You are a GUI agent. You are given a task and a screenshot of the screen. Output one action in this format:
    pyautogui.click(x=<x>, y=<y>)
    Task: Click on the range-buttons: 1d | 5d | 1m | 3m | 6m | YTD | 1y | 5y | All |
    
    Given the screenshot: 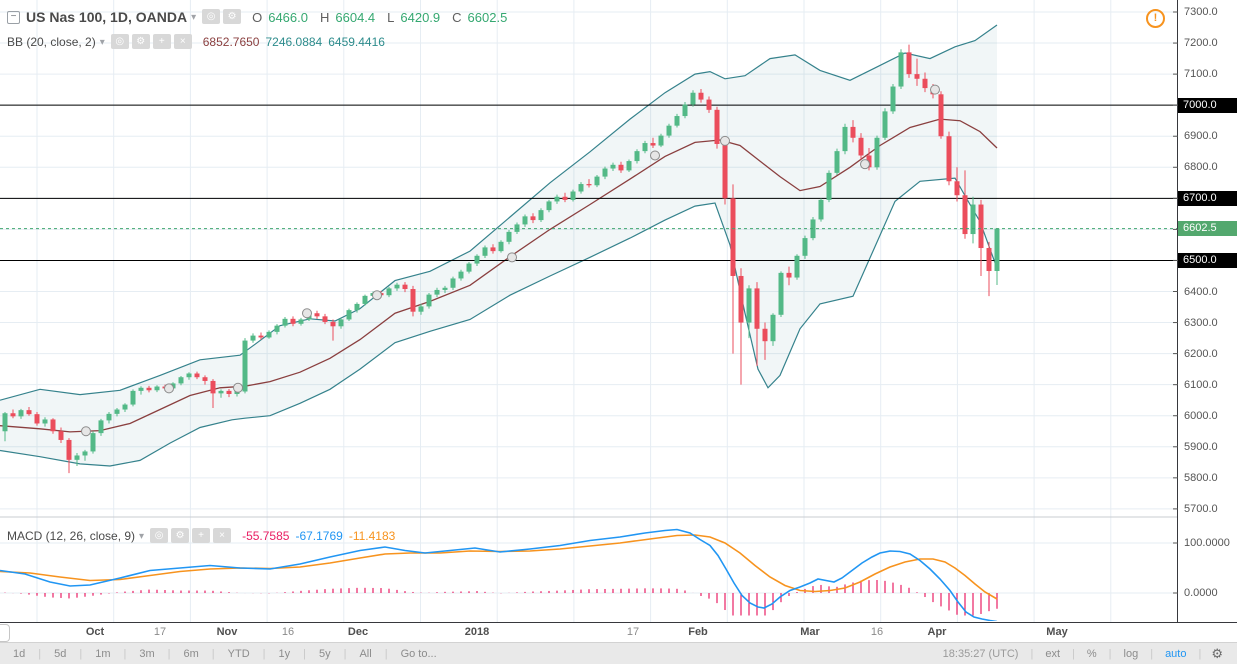 What is the action you would take?
    pyautogui.click(x=194, y=654)
    